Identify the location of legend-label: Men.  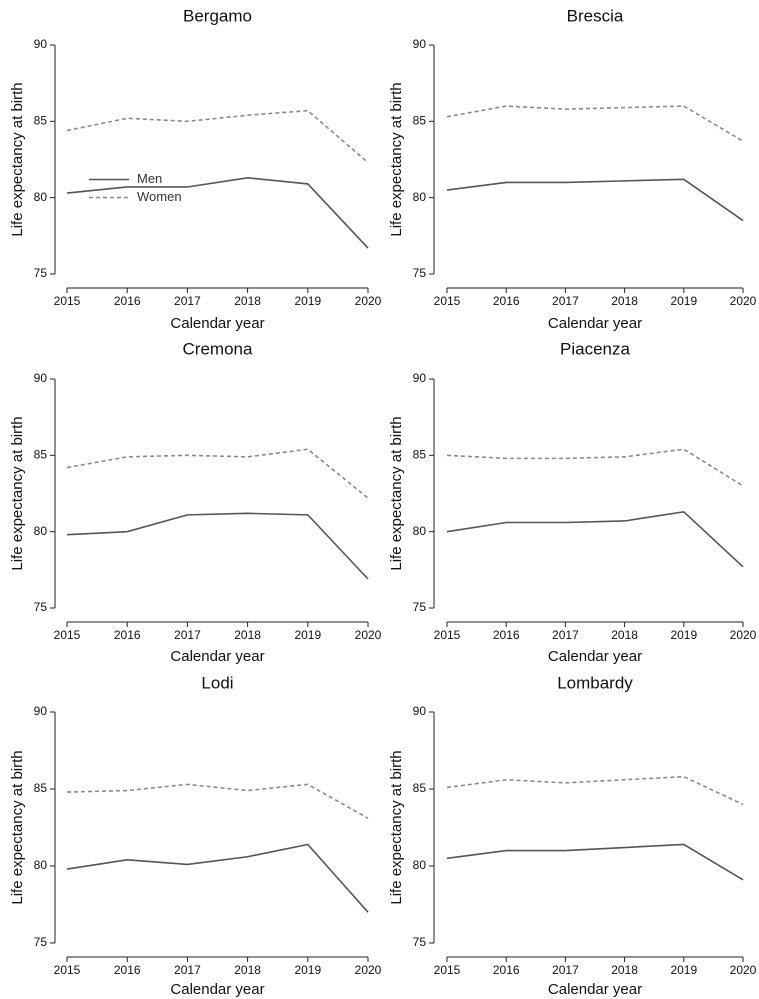
(149, 178).